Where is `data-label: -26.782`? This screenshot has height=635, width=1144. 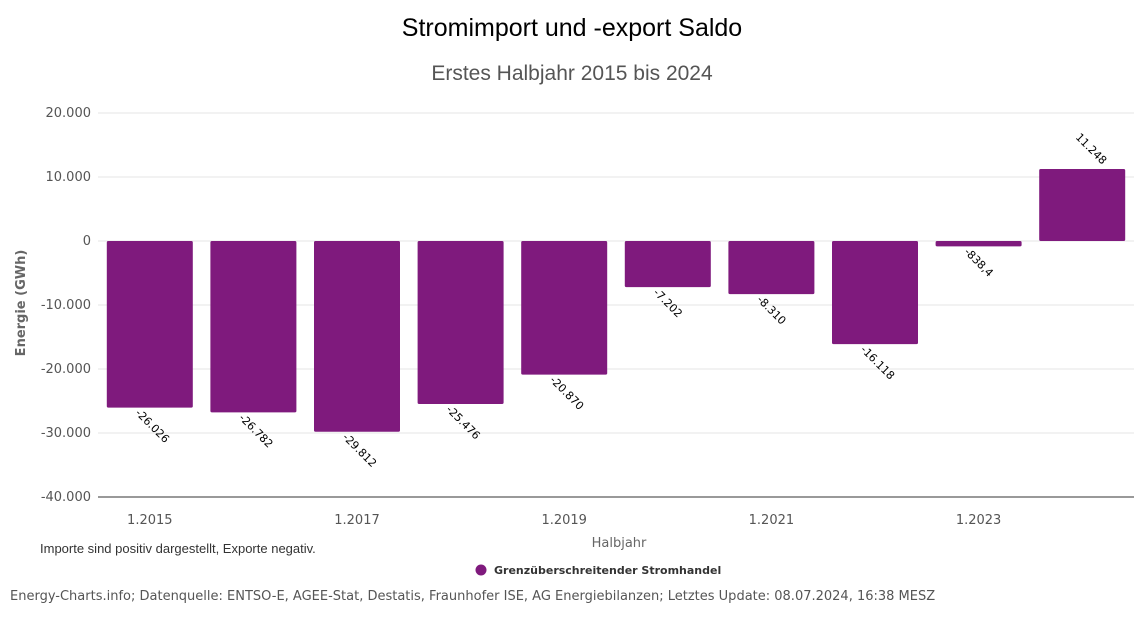
data-label: -26.782 is located at coordinates (255, 430).